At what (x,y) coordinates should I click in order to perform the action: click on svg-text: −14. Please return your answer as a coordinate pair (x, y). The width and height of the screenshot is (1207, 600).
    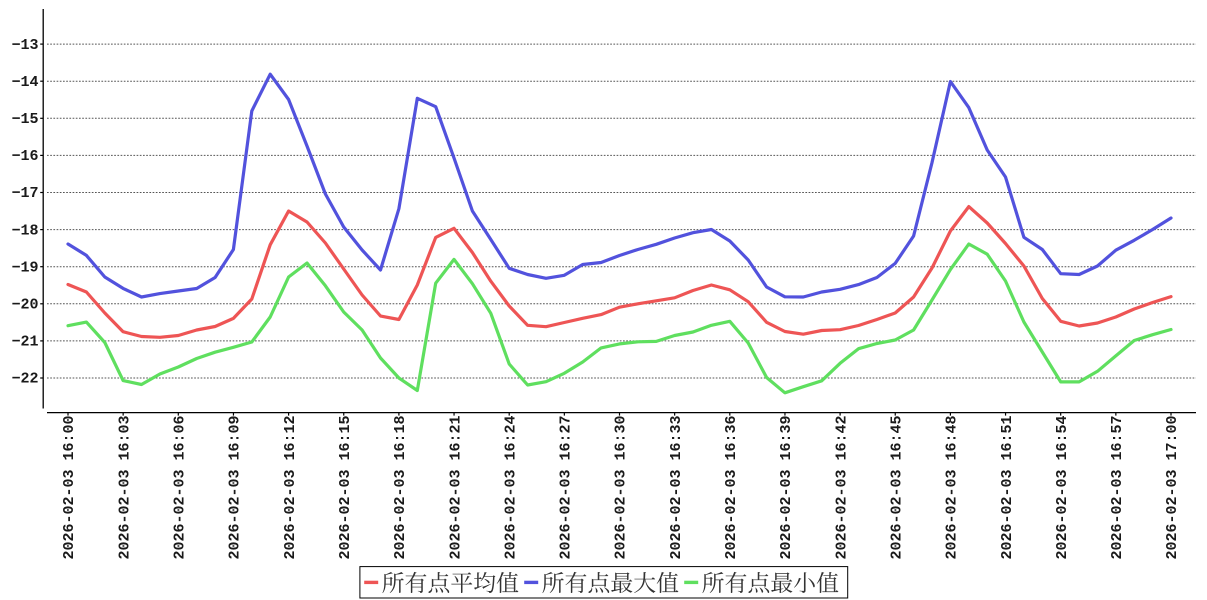
    Looking at the image, I should click on (24, 82).